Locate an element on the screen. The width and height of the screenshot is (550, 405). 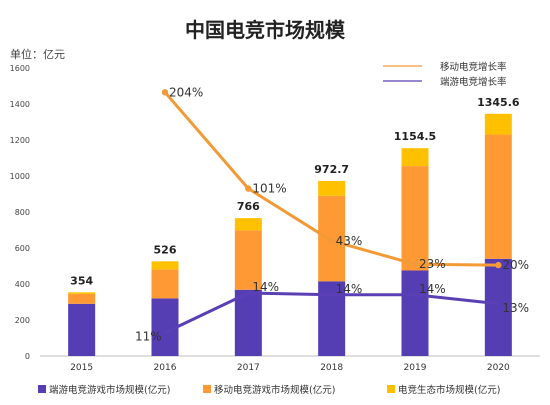
bar-legend-label: 电竞生态市场规模(亿元) is located at coordinates (449, 390).